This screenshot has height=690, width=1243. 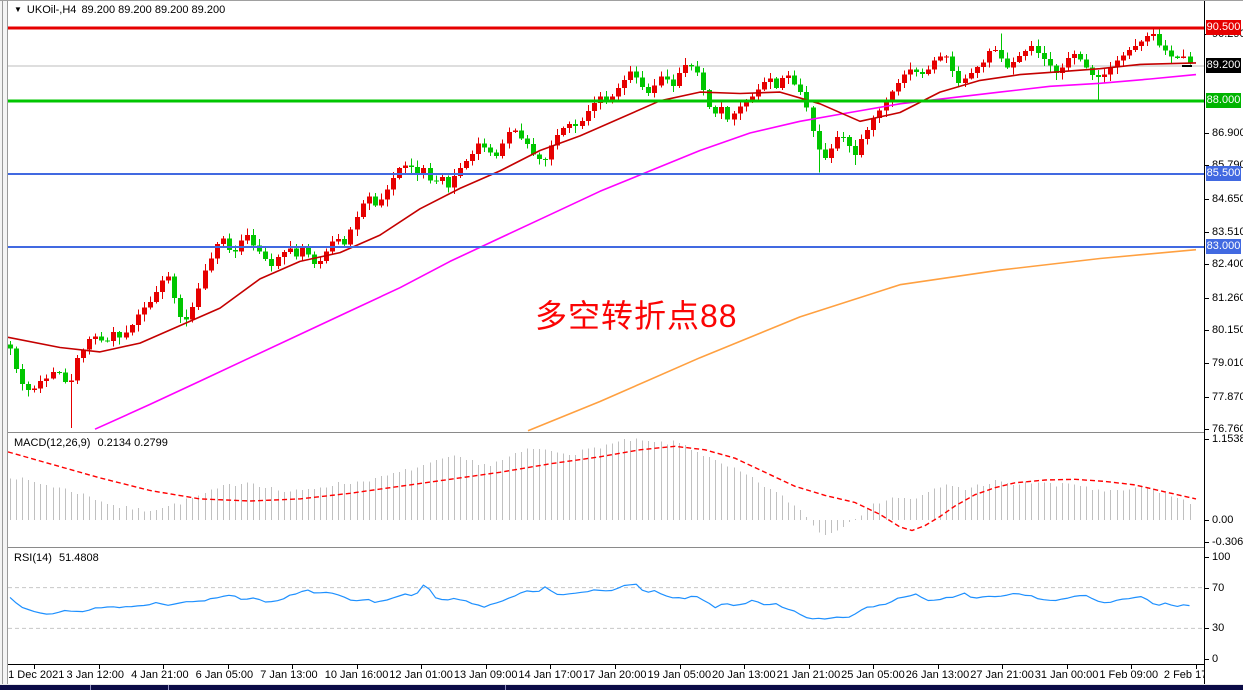 What do you see at coordinates (153, 10) in the screenshot?
I see `chart-quotes: 89.200 89.200 89.200 89.200` at bounding box center [153, 10].